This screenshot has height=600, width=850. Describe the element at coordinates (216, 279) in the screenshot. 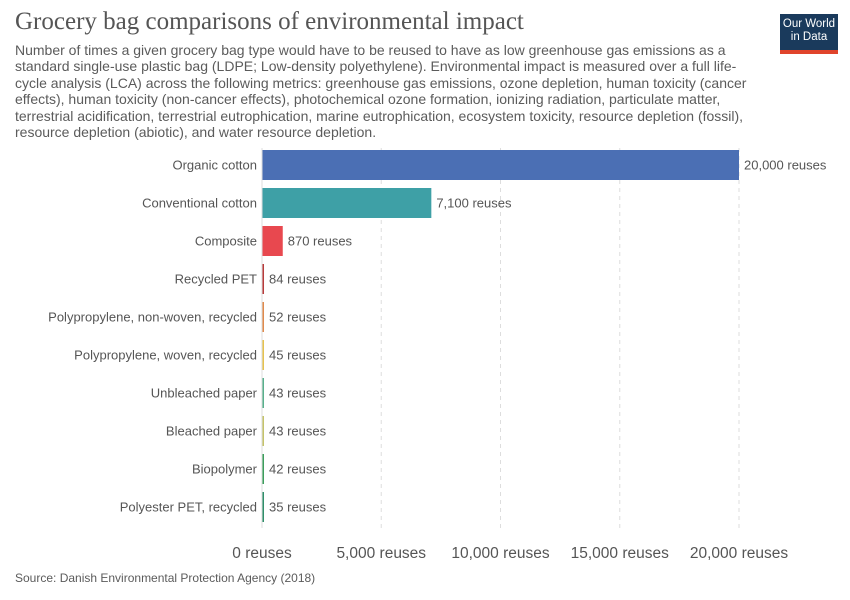

I see `category-label: Recycled PET` at that location.